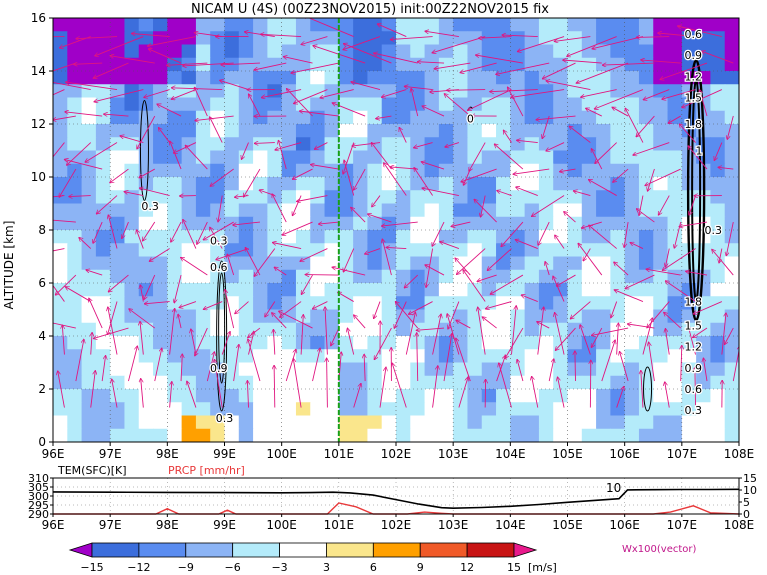  Describe the element at coordinates (91, 567) in the screenshot. I see `colorbar-tick-label: −15` at that location.